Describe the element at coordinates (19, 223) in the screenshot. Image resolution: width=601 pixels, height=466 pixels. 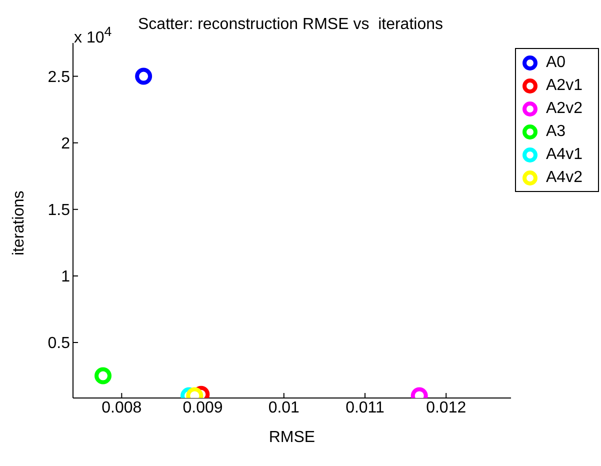
I see `y-axis-title: iterations` at that location.